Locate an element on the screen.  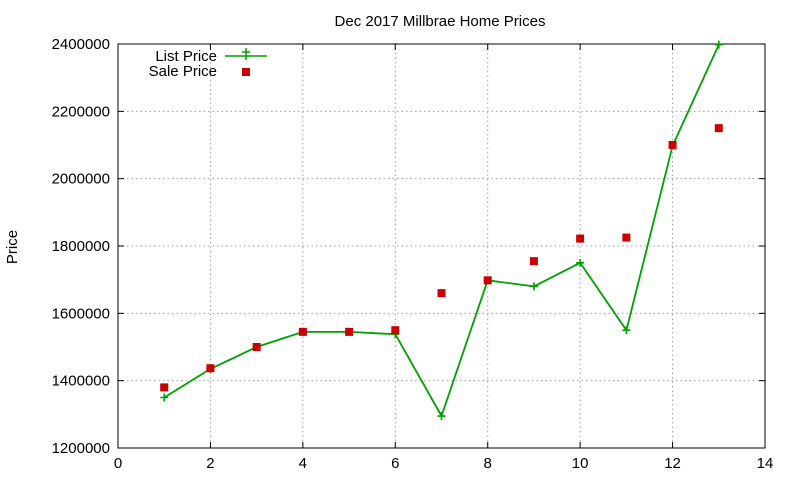
x-tick-label: 8 is located at coordinates (488, 463).